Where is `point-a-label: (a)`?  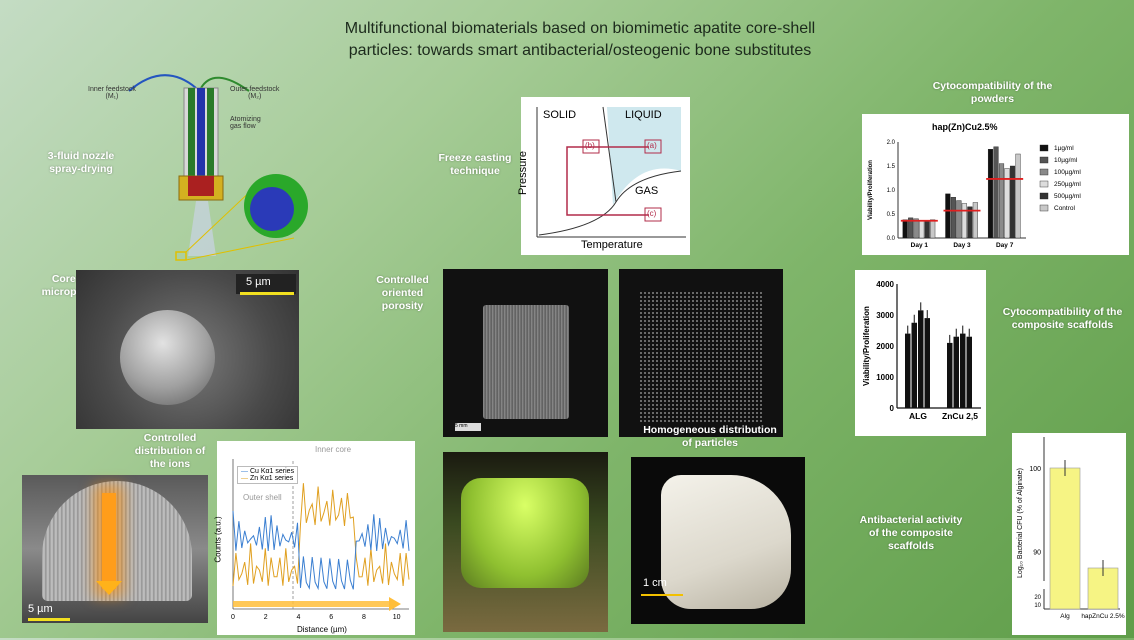
point-a-label: (a) is located at coordinates (652, 145).